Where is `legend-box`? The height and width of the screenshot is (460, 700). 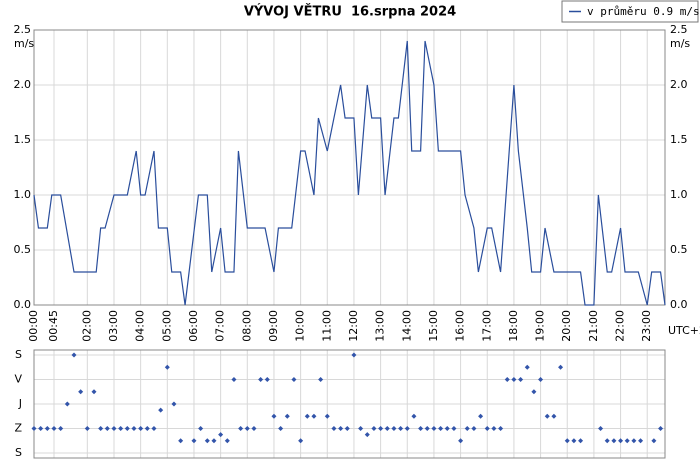 legend-box is located at coordinates (630, 11).